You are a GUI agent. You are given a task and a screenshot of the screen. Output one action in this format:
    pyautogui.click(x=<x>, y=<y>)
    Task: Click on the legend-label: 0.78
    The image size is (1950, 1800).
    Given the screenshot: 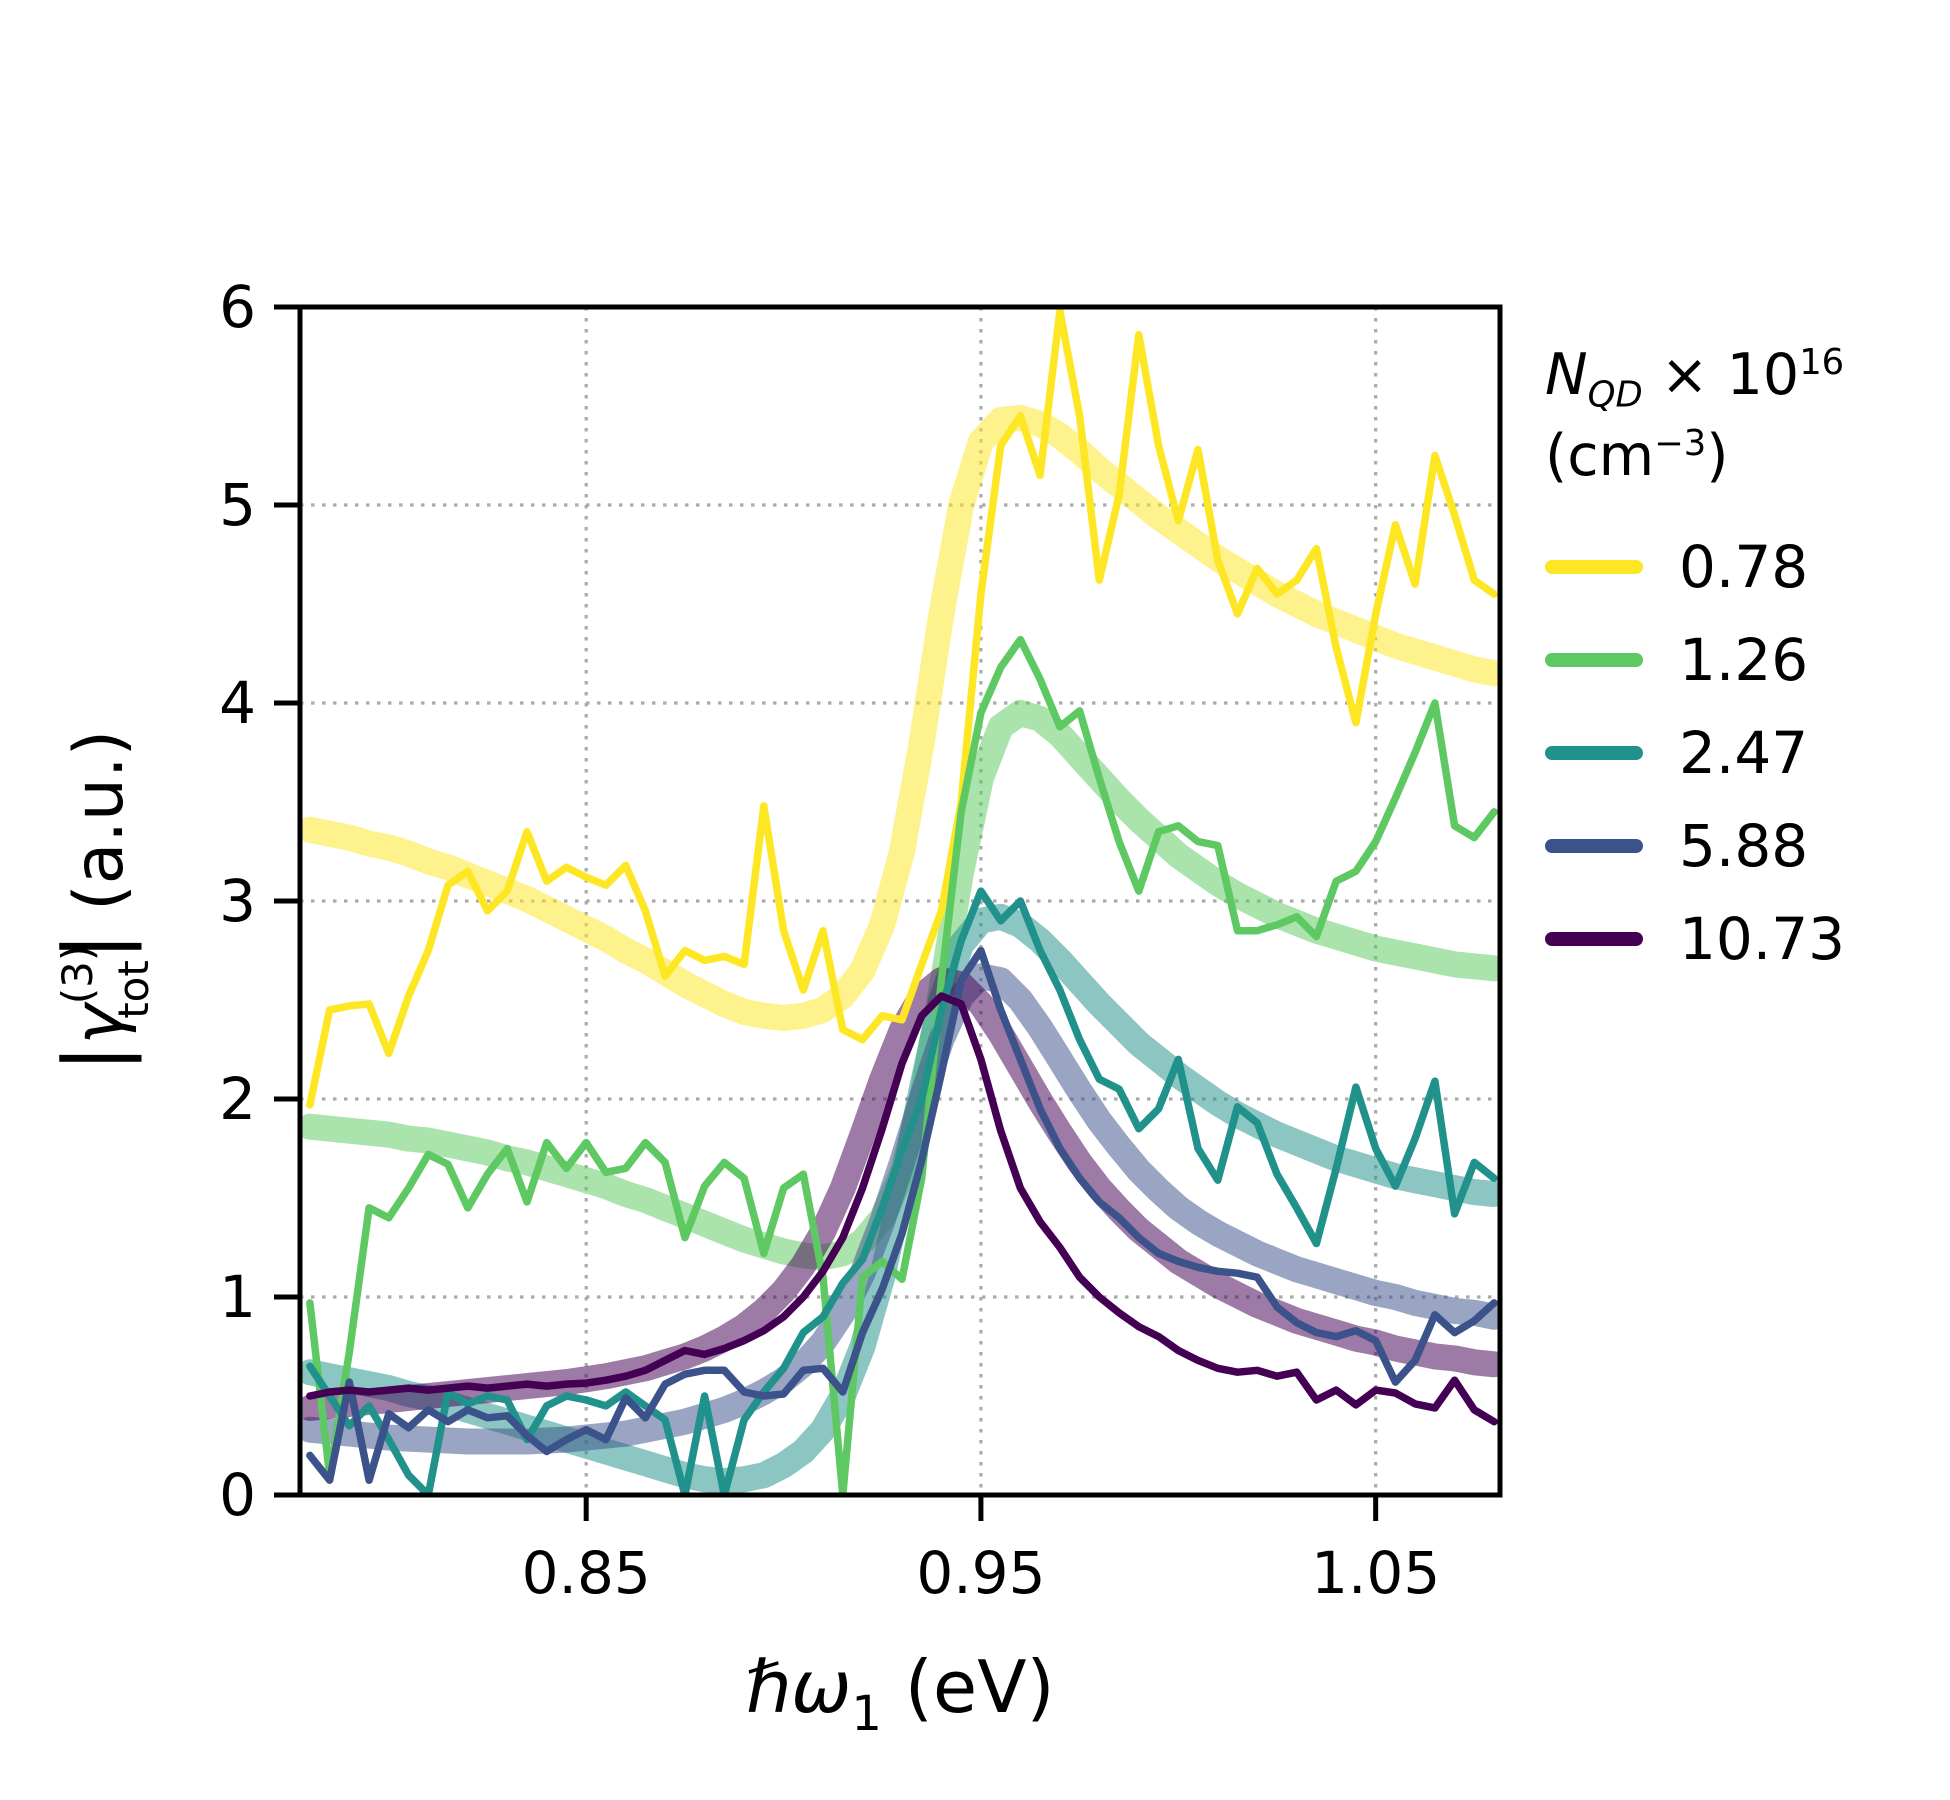 What is the action you would take?
    pyautogui.click(x=1744, y=566)
    